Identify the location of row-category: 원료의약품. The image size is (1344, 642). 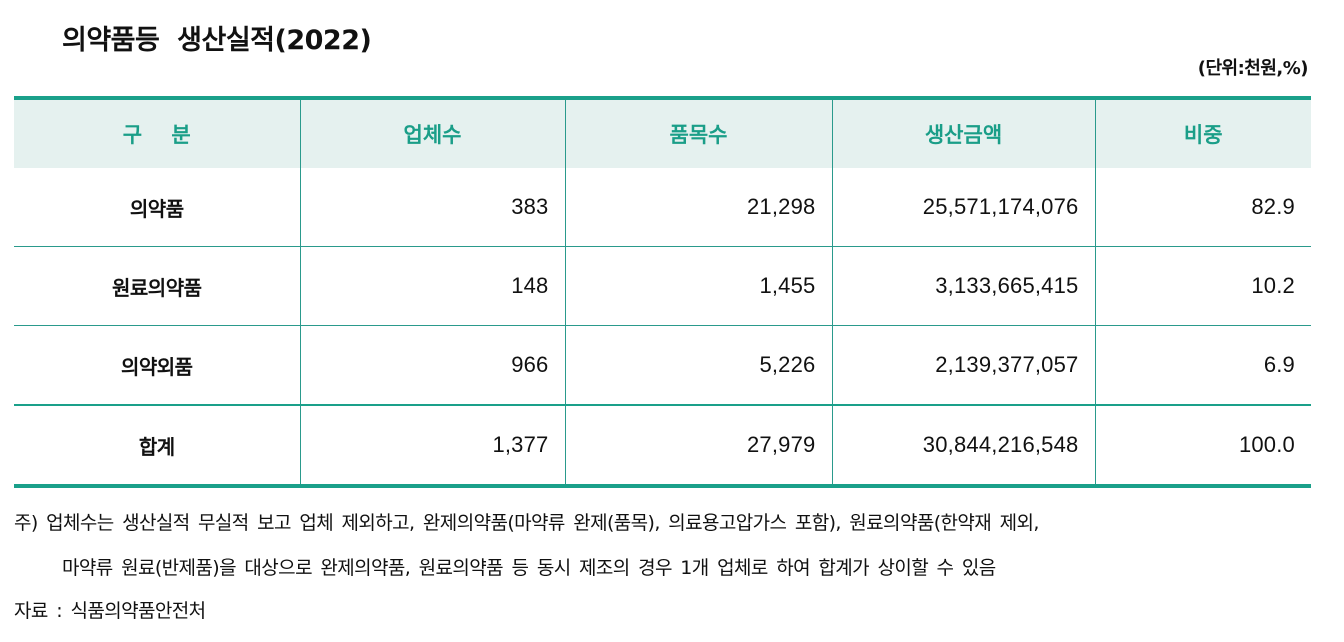
(157, 286).